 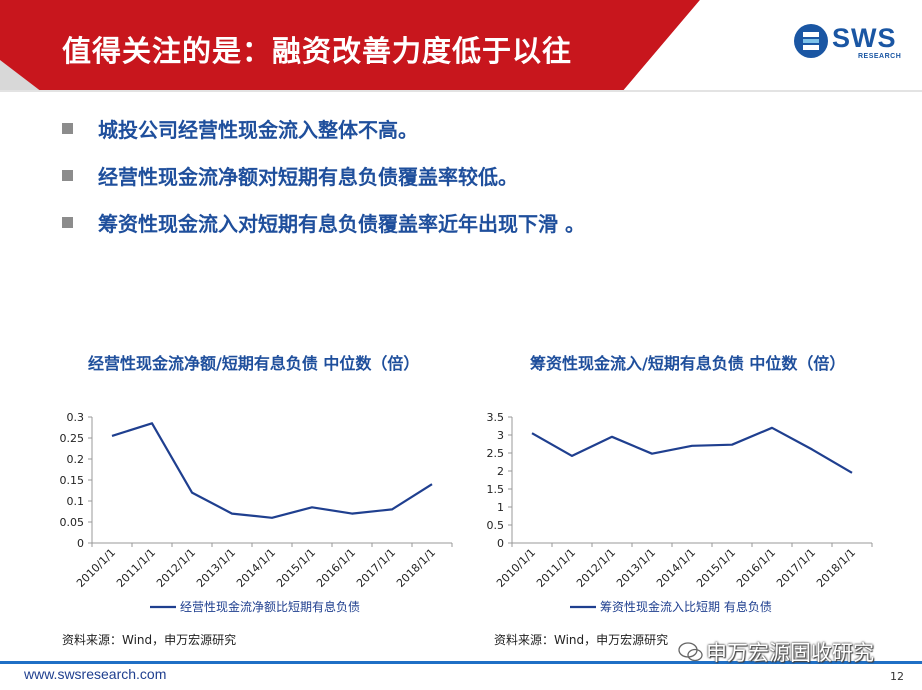 What do you see at coordinates (76, 459) in the screenshot?
I see `y-tick-label: 0.2` at bounding box center [76, 459].